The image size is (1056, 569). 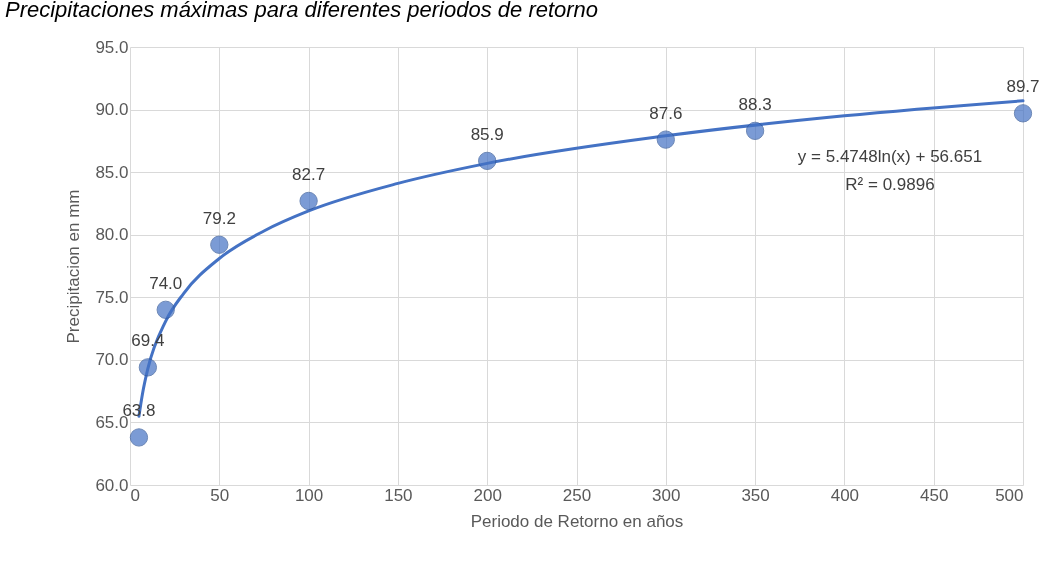 I want to click on annotation: R² = 0.9896, so click(x=890, y=184).